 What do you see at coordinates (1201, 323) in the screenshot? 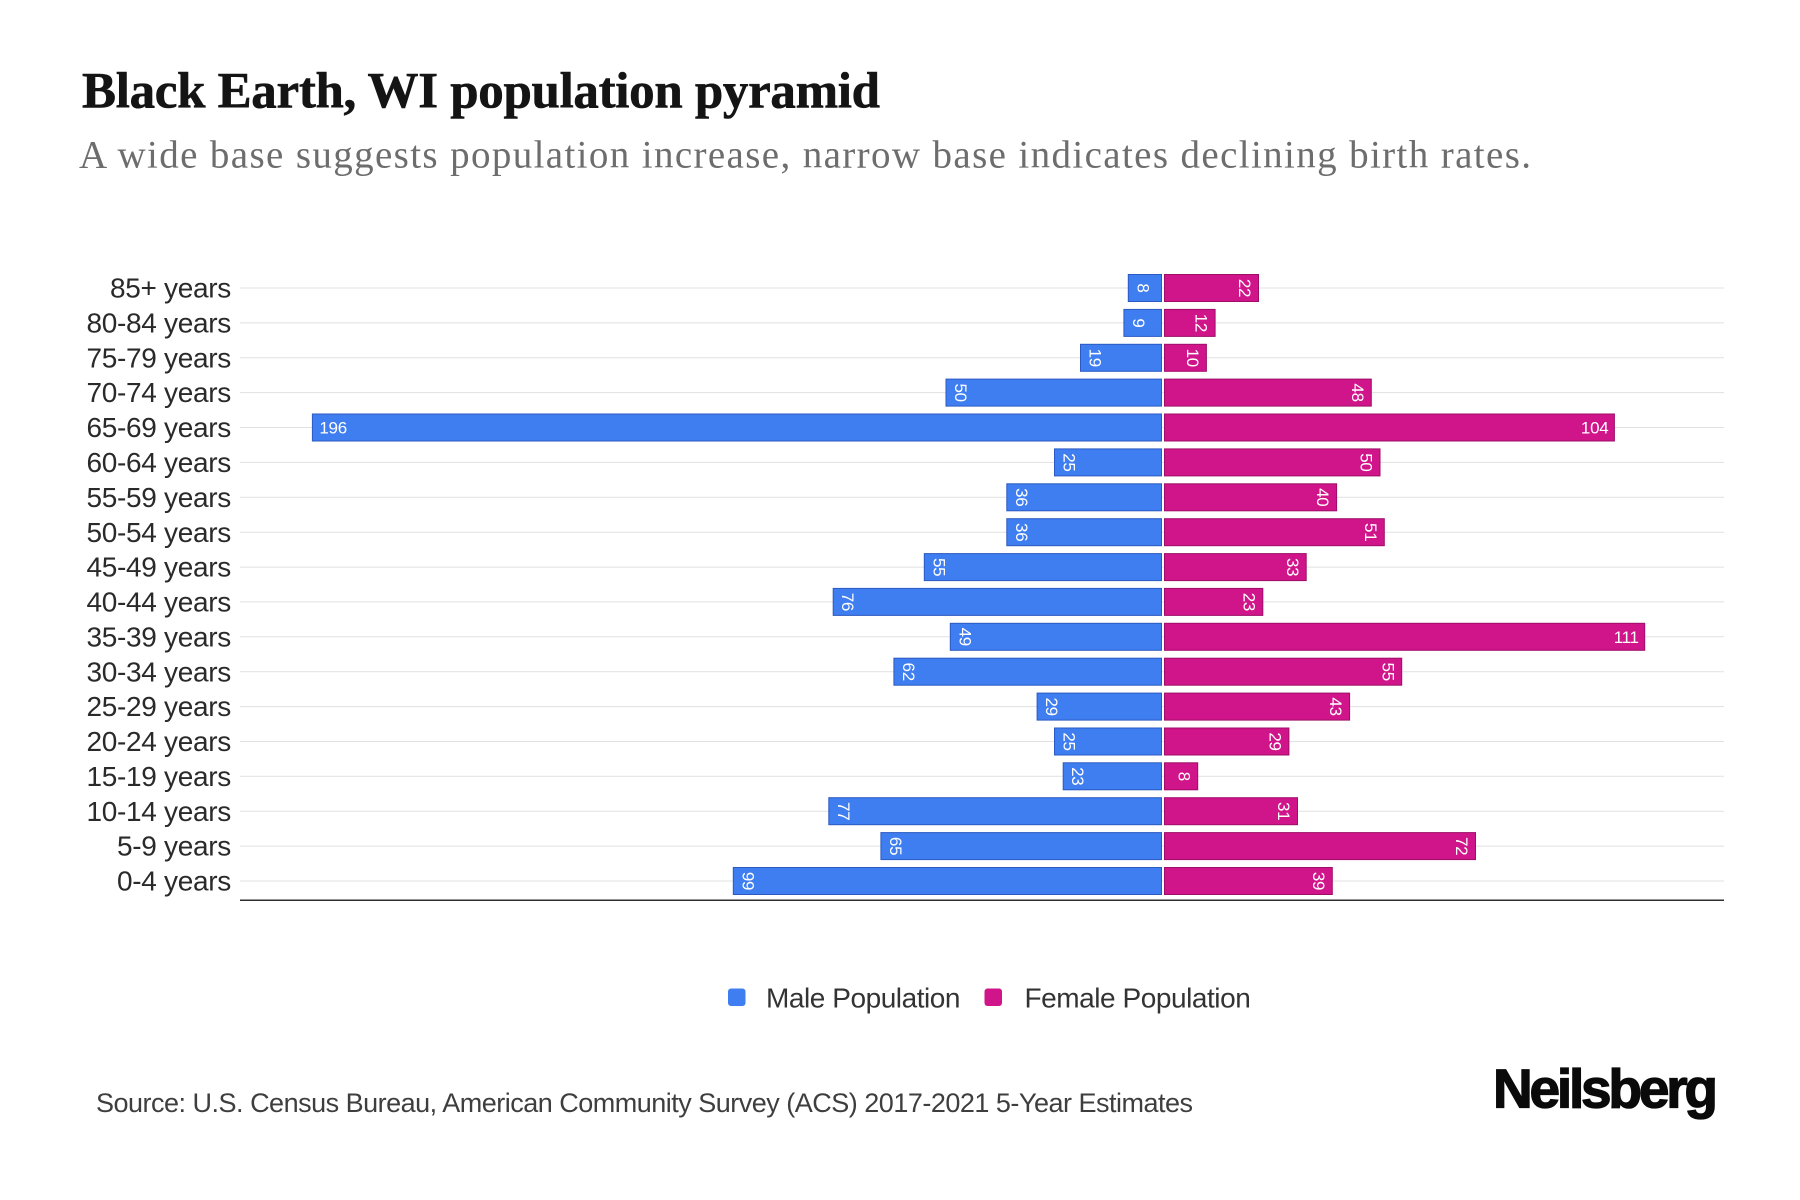
I see `svg-text: 12` at bounding box center [1201, 323].